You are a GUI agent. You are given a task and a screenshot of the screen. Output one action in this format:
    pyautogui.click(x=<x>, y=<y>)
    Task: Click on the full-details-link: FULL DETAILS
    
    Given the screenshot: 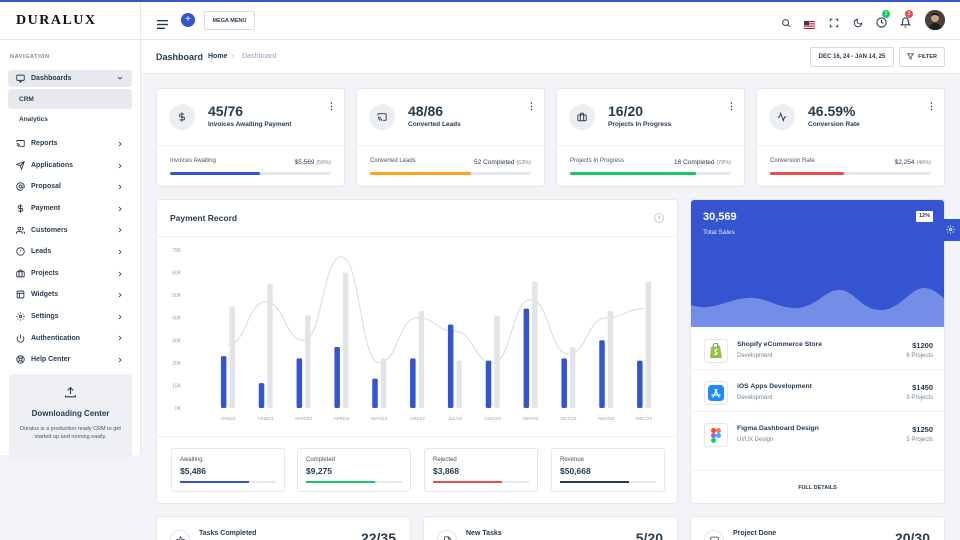 What is the action you would take?
    pyautogui.click(x=817, y=486)
    